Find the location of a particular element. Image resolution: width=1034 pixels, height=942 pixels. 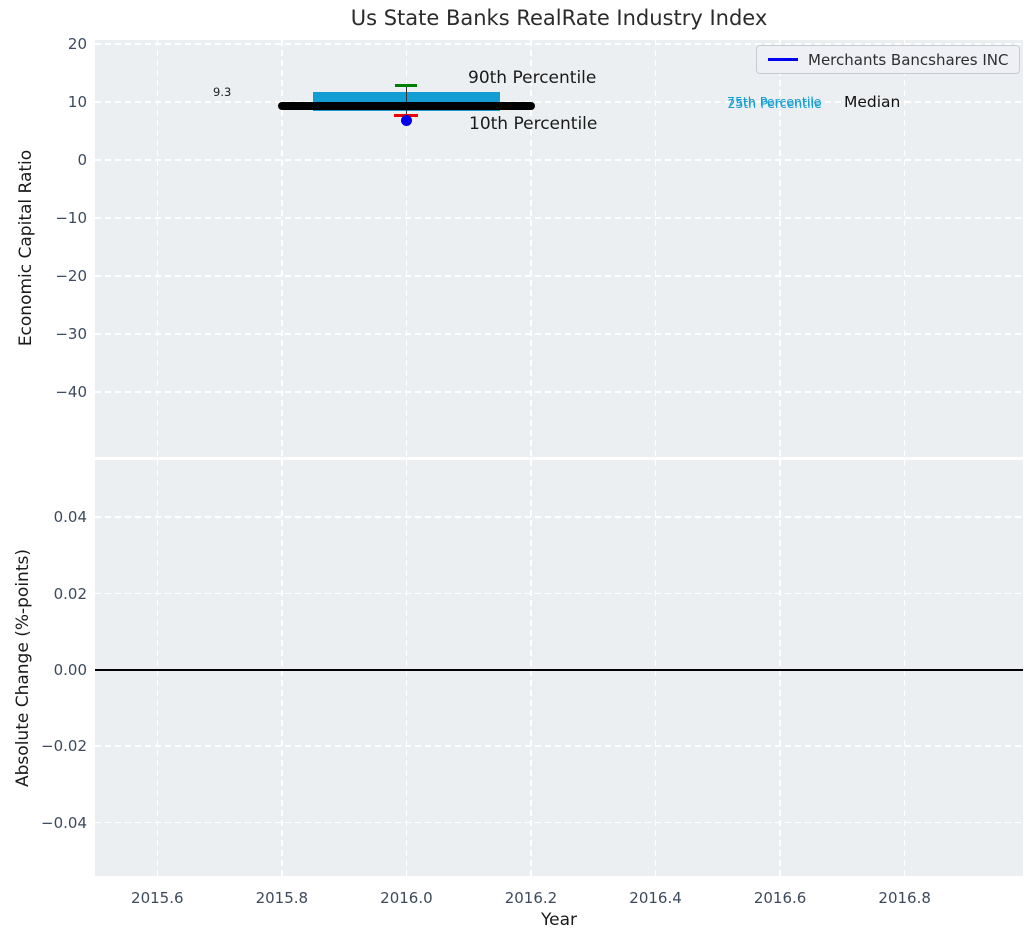

x-tick-label: 2015.6 is located at coordinates (157, 898).